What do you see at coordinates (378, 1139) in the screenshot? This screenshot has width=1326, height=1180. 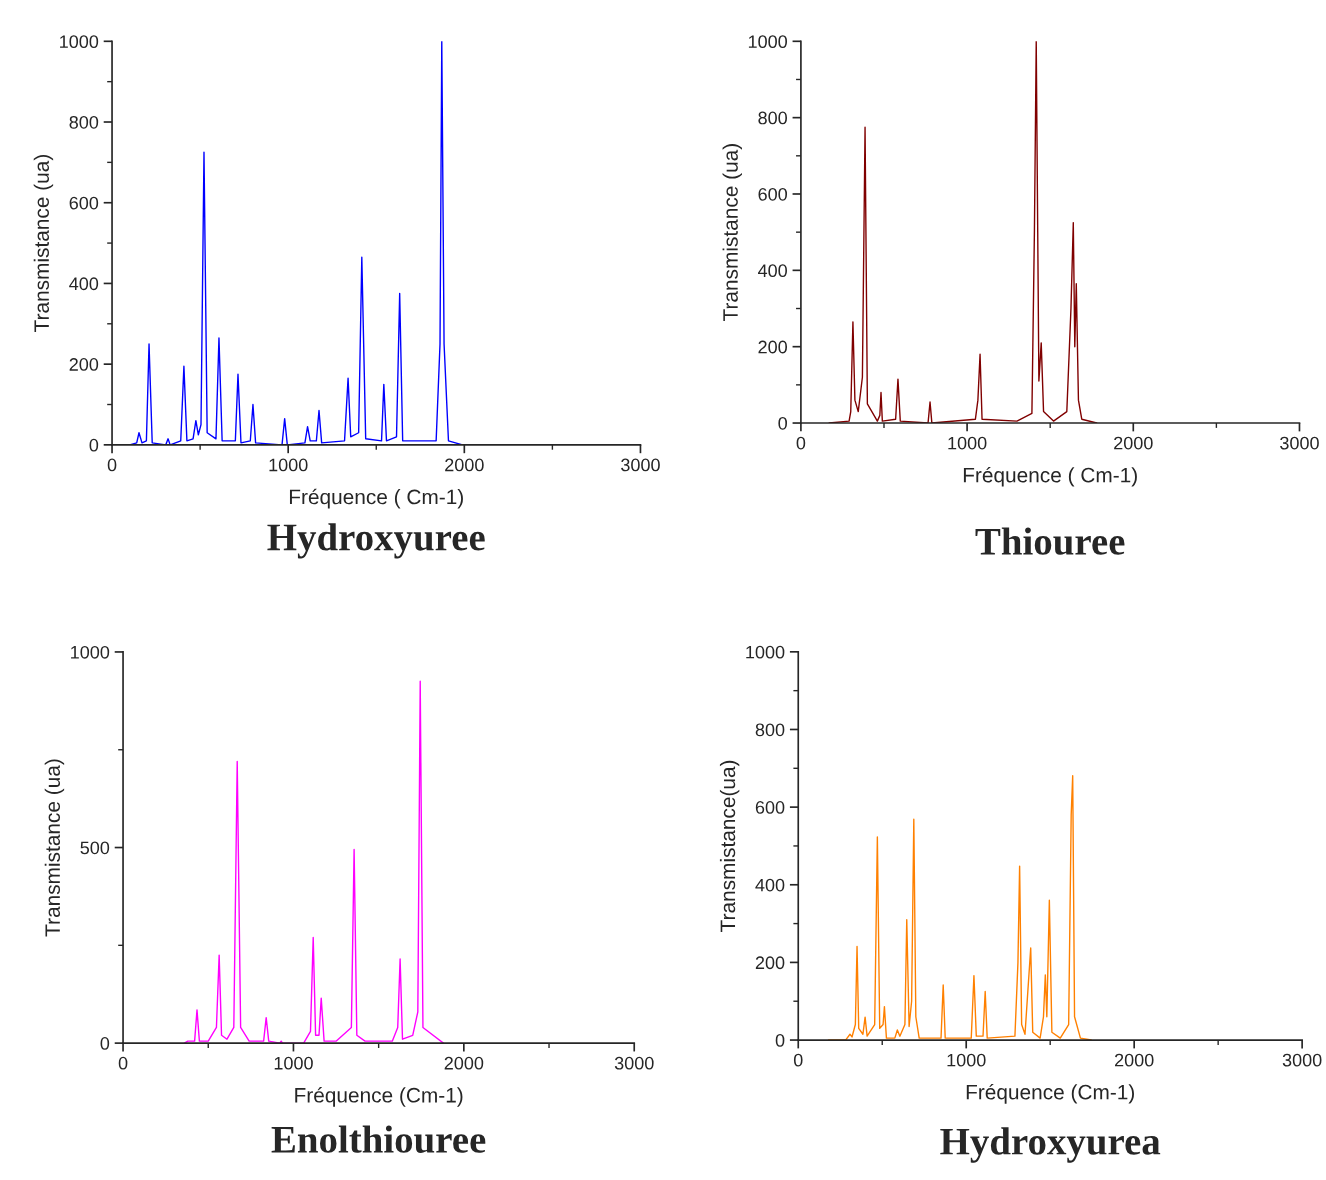 I see `text: Enolthiouree` at bounding box center [378, 1139].